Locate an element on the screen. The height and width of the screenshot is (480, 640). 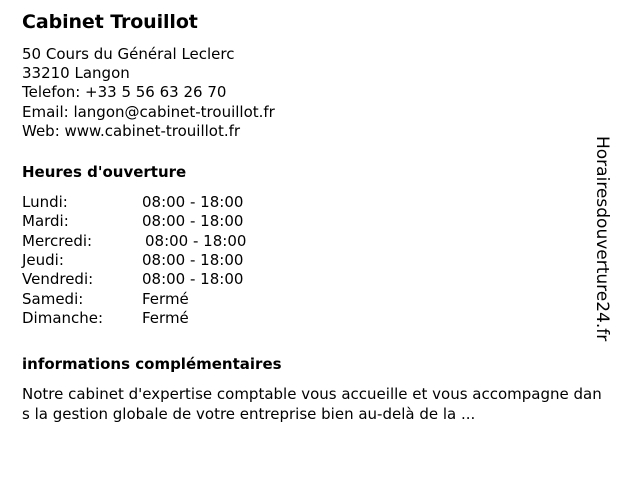
opening-hours-heading: Heures d'ouverture is located at coordinates (104, 172).